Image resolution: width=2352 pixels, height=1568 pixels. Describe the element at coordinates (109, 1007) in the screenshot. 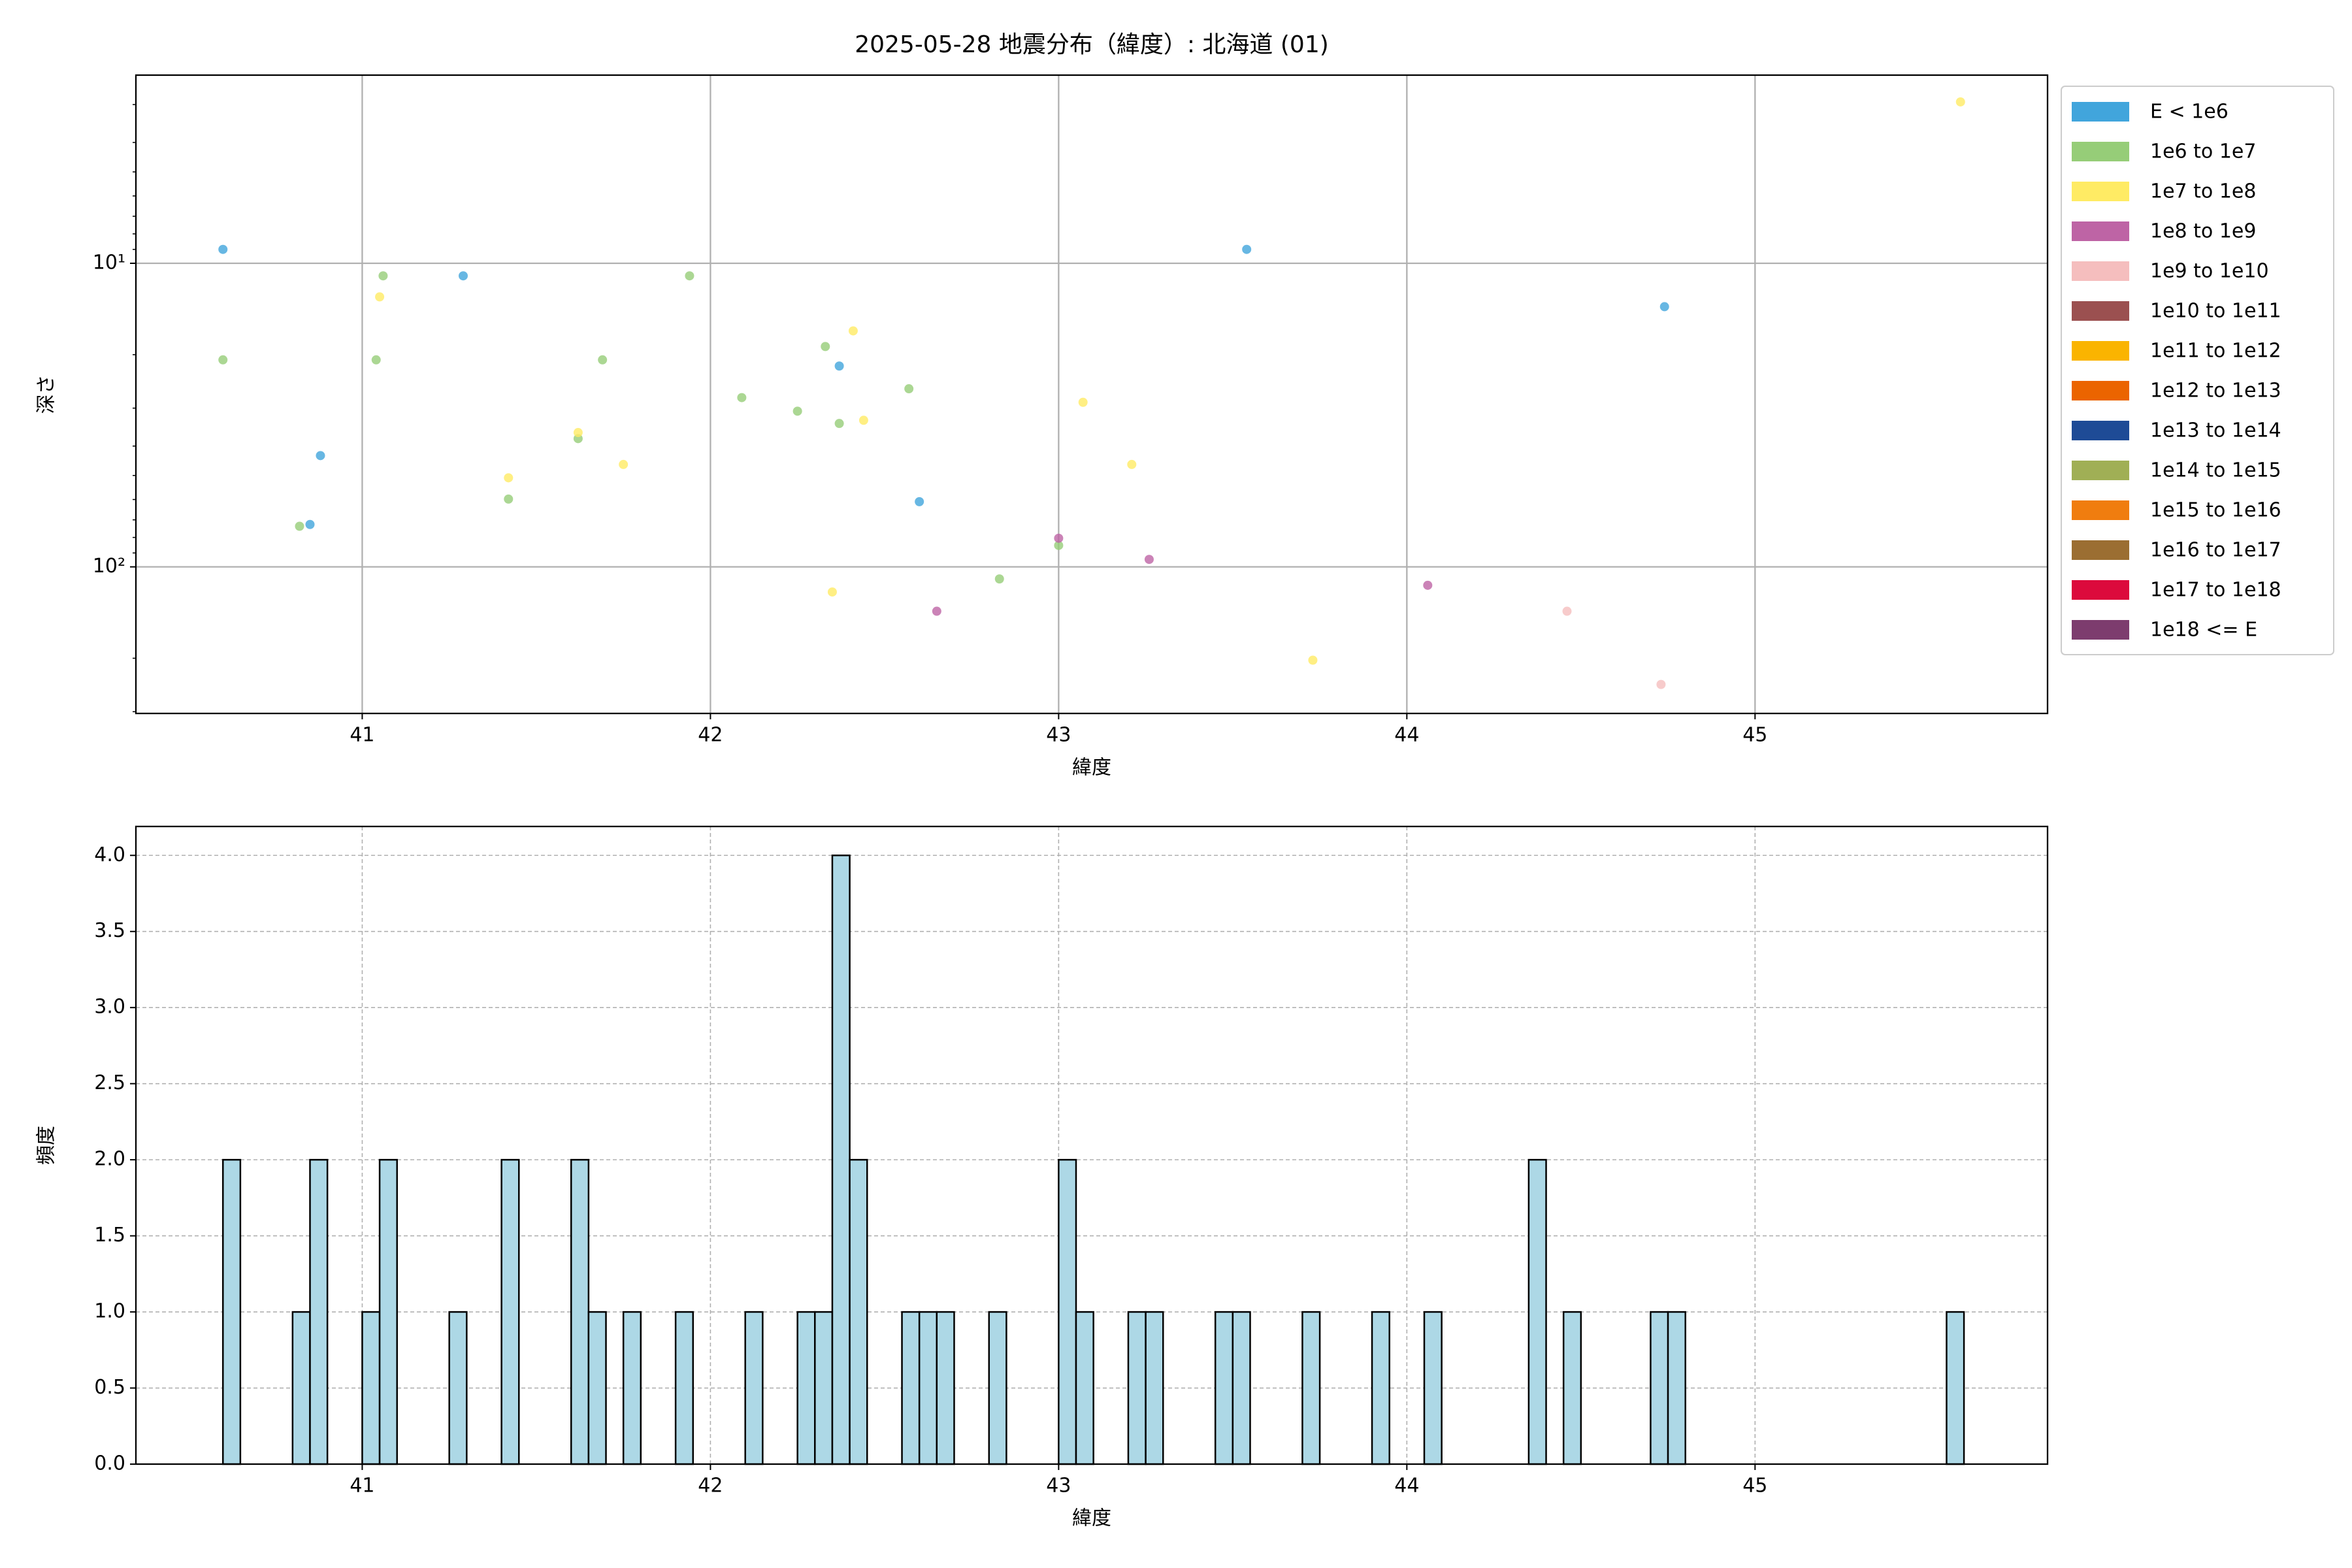

I see `y-tick-label: 3.0` at that location.